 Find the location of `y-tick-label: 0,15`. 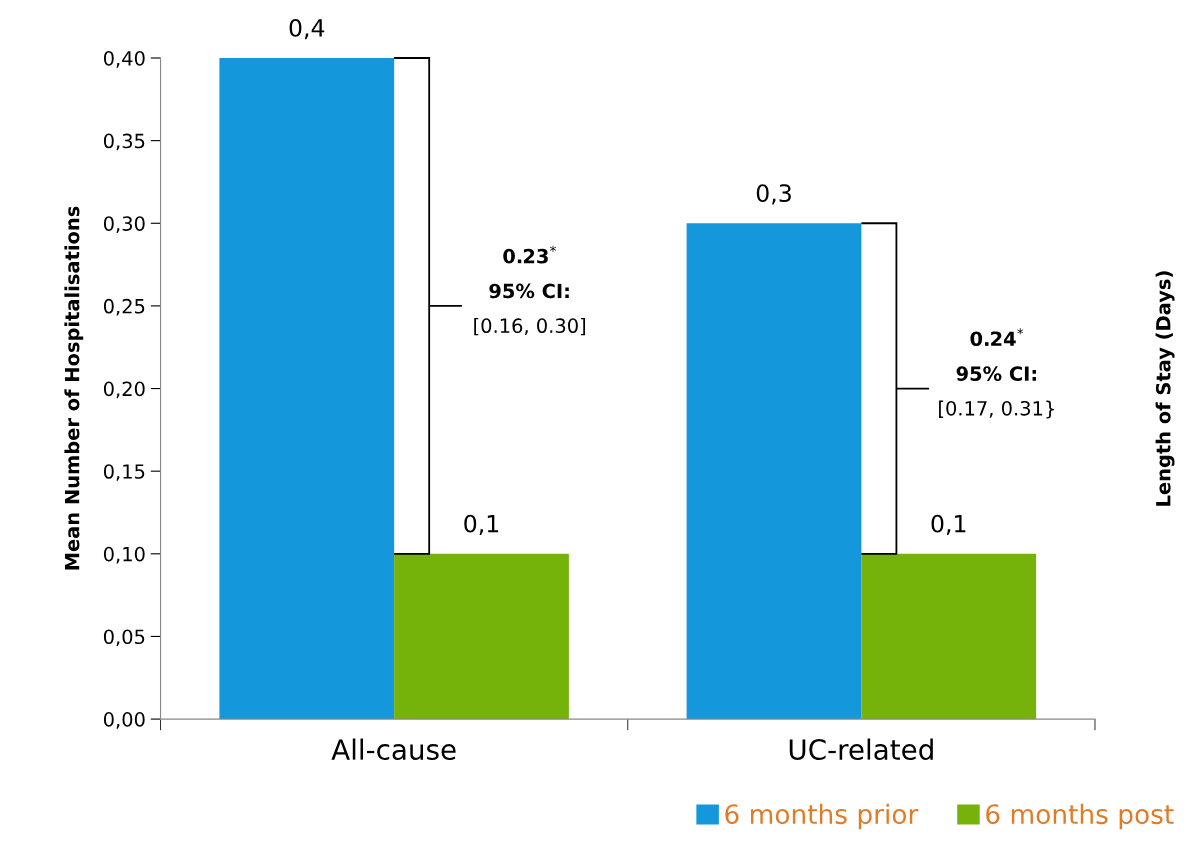

y-tick-label: 0,15 is located at coordinates (124, 472).